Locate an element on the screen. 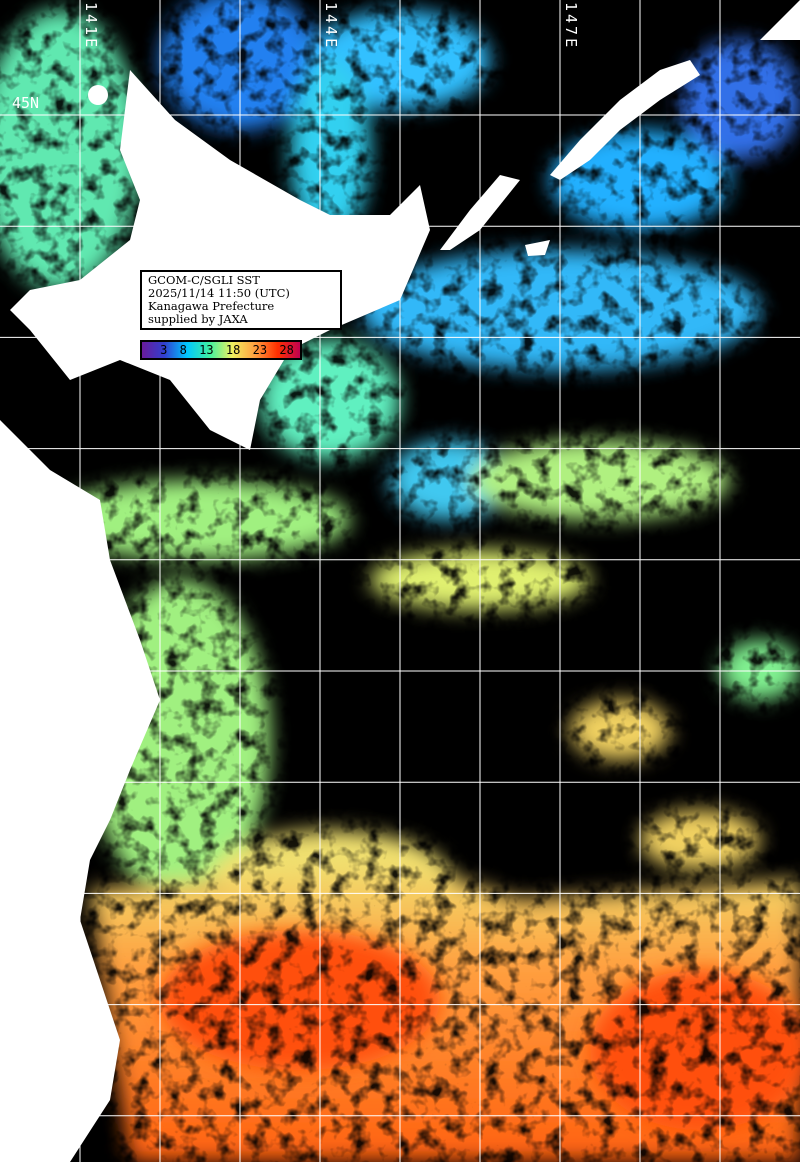 This screenshot has width=800, height=1162. scale-tick: 23 is located at coordinates (260, 350).